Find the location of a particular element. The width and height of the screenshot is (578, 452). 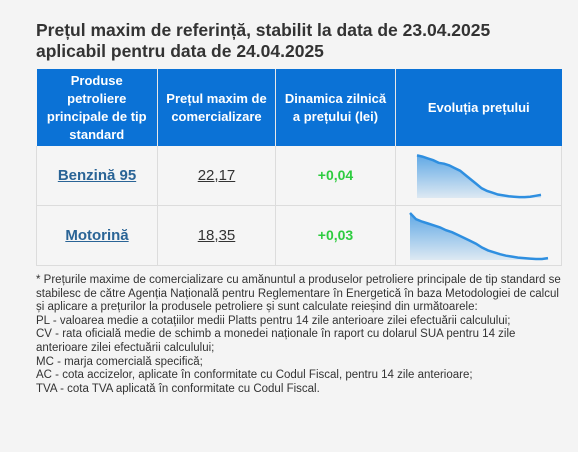

change-value-motorina: +0,03 is located at coordinates (335, 235).